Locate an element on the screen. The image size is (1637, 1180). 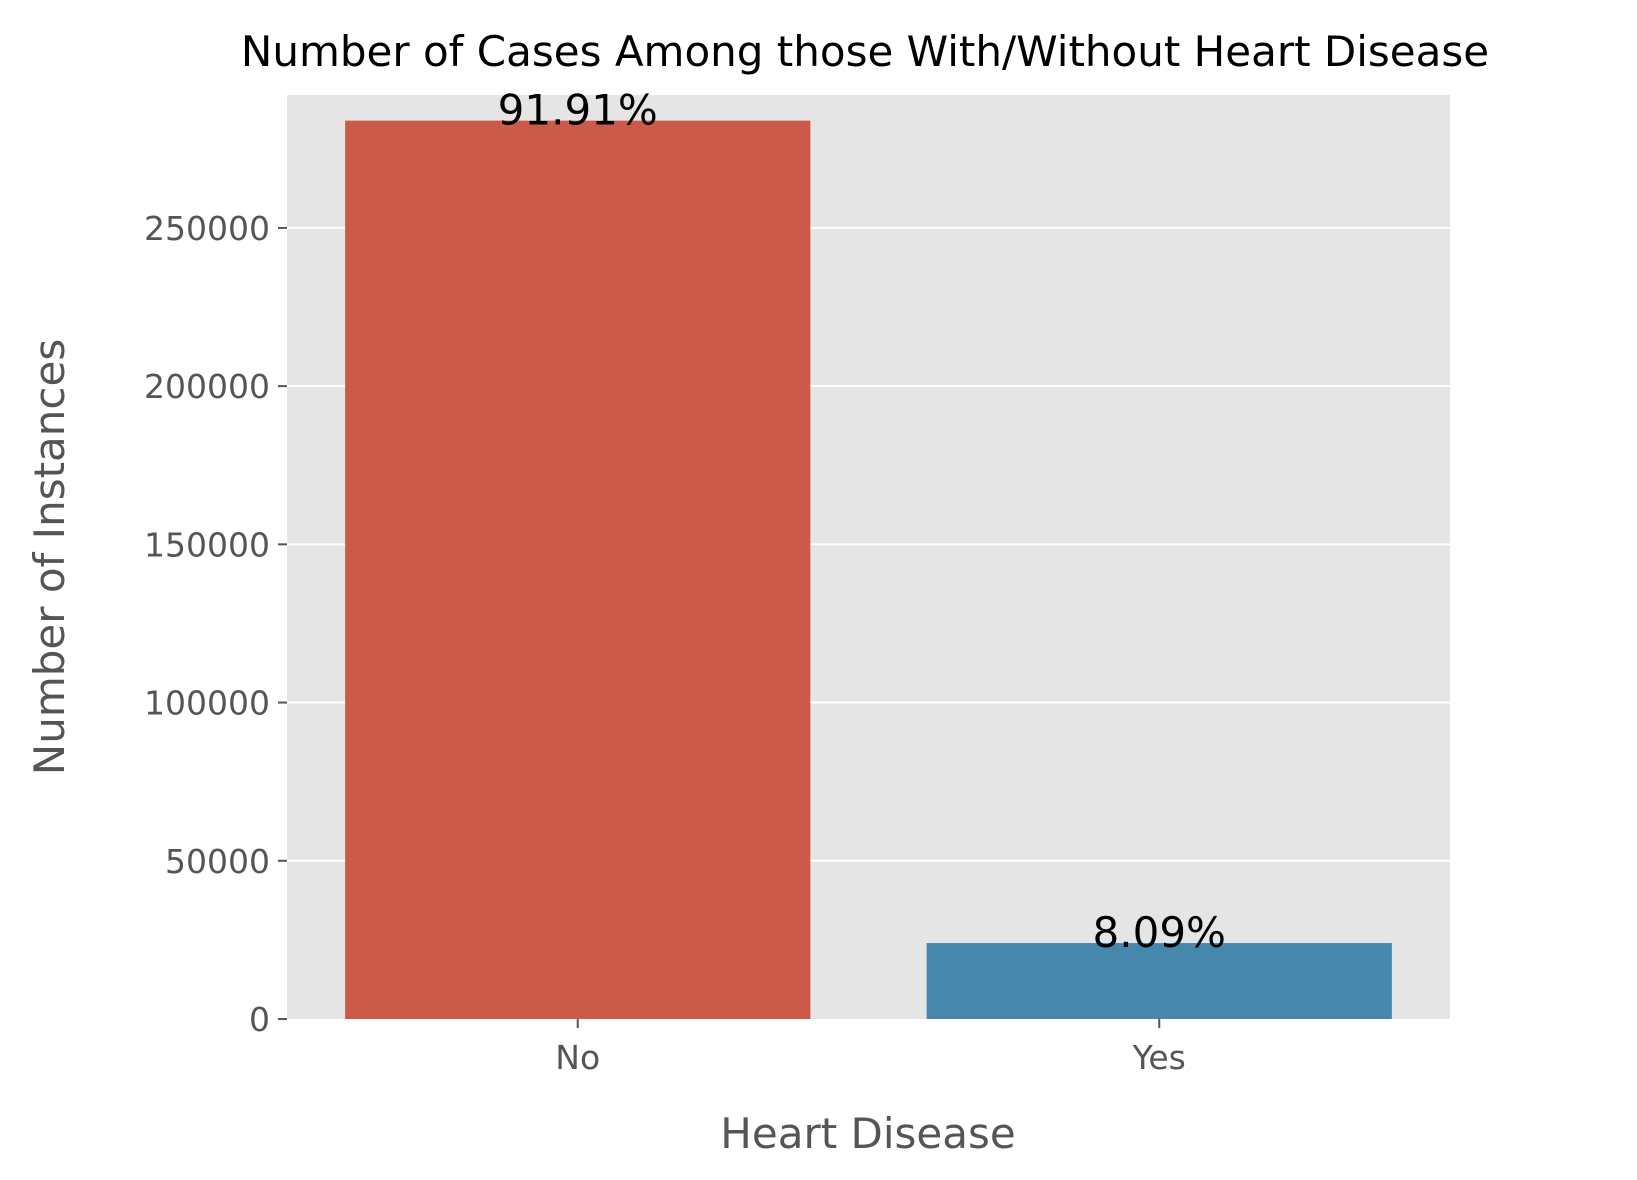
y-axis-label: Number of Instances is located at coordinates (49, 557).